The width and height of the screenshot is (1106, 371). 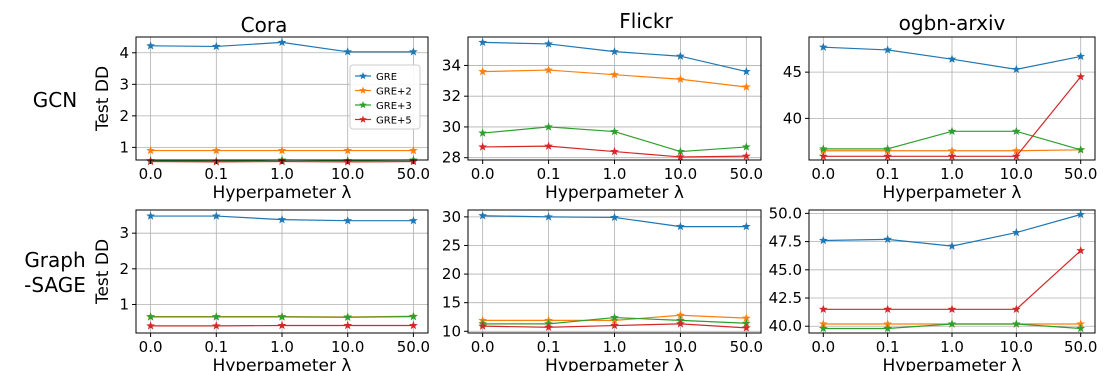 I want to click on legend-entry-greplus2: GRE+2, so click(x=383, y=92).